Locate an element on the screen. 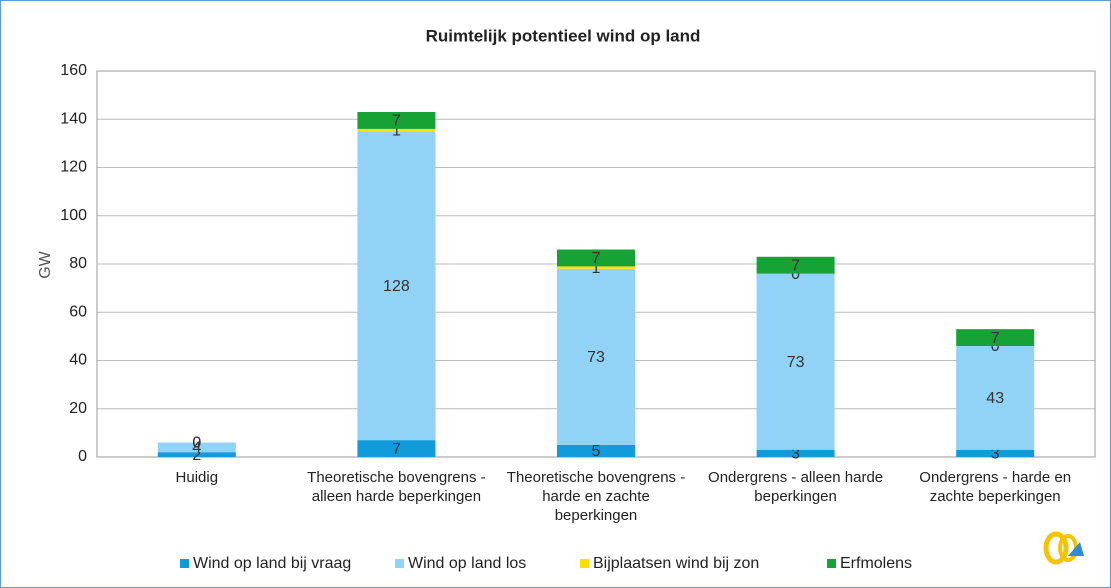  data-label: 43 is located at coordinates (995, 398).